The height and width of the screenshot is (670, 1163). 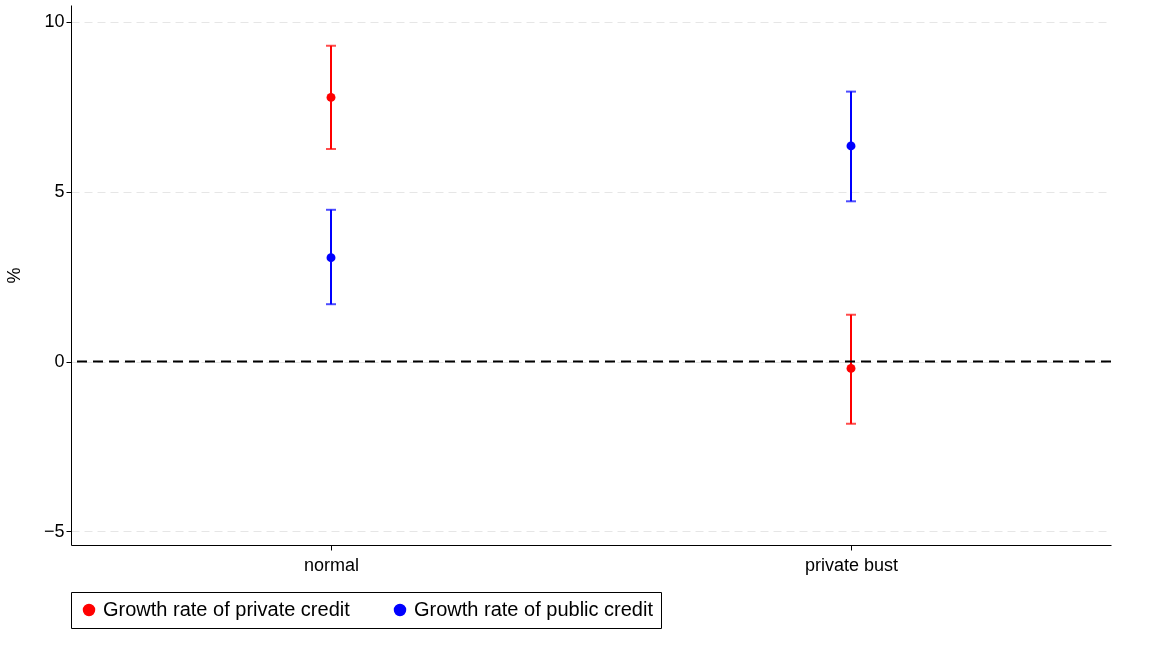 What do you see at coordinates (331, 564) in the screenshot?
I see `x-tick-label: normal` at bounding box center [331, 564].